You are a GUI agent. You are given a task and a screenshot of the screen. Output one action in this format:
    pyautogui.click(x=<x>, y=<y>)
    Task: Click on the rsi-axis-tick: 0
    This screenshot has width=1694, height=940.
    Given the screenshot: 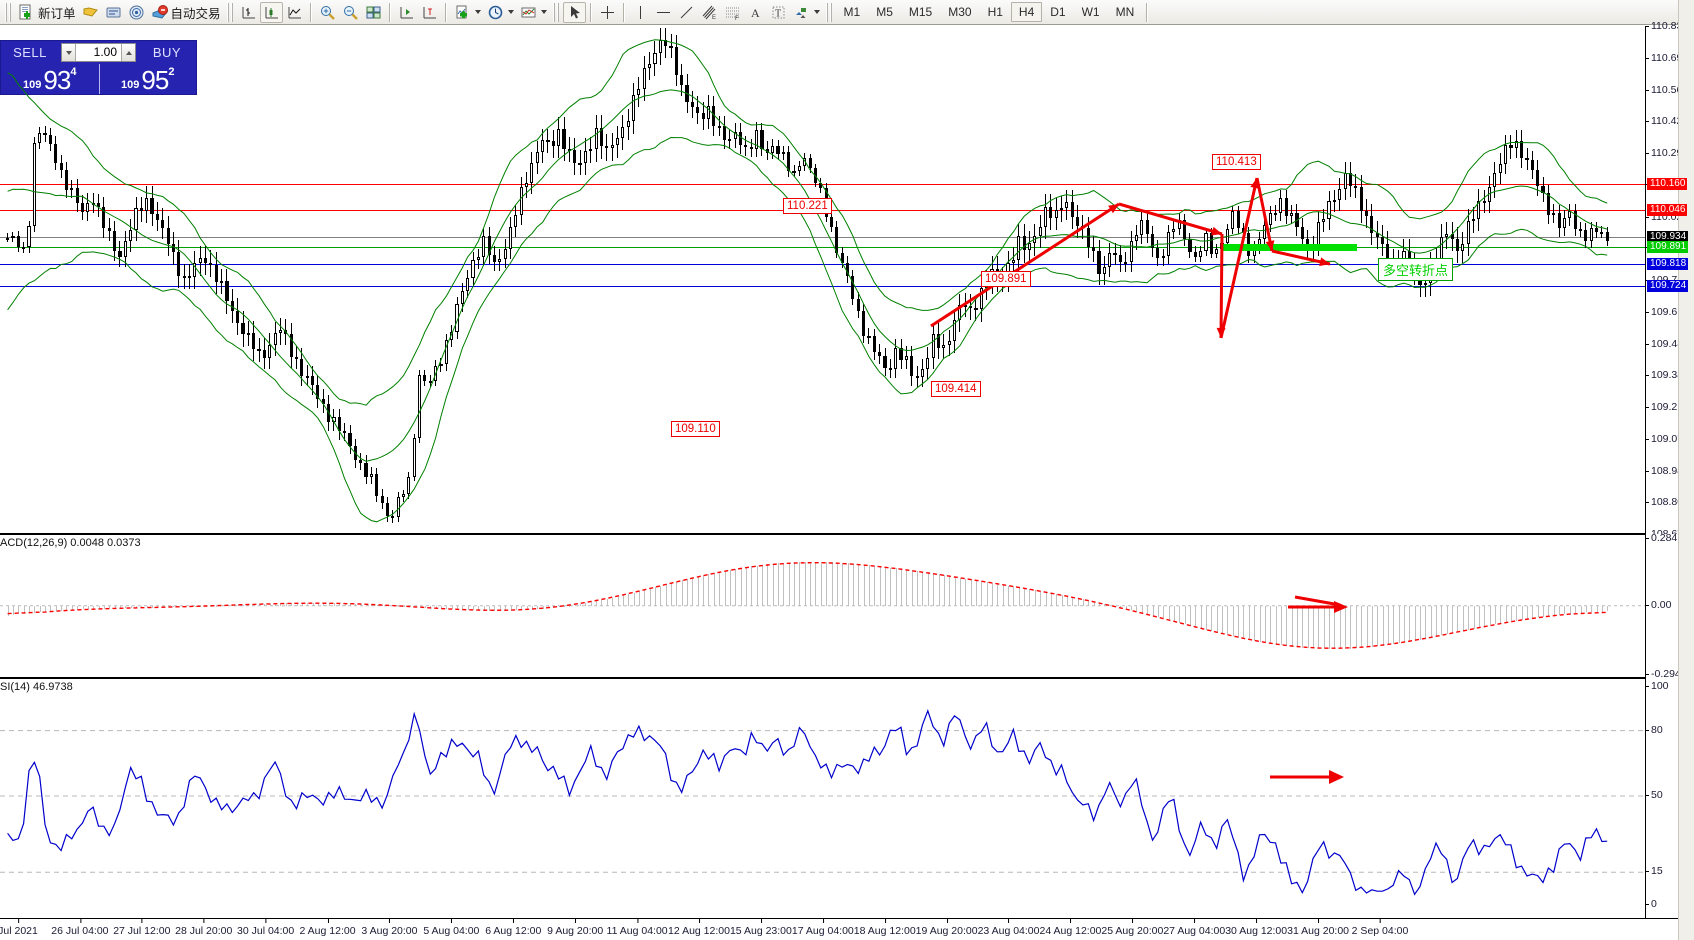 What is the action you would take?
    pyautogui.click(x=1670, y=904)
    